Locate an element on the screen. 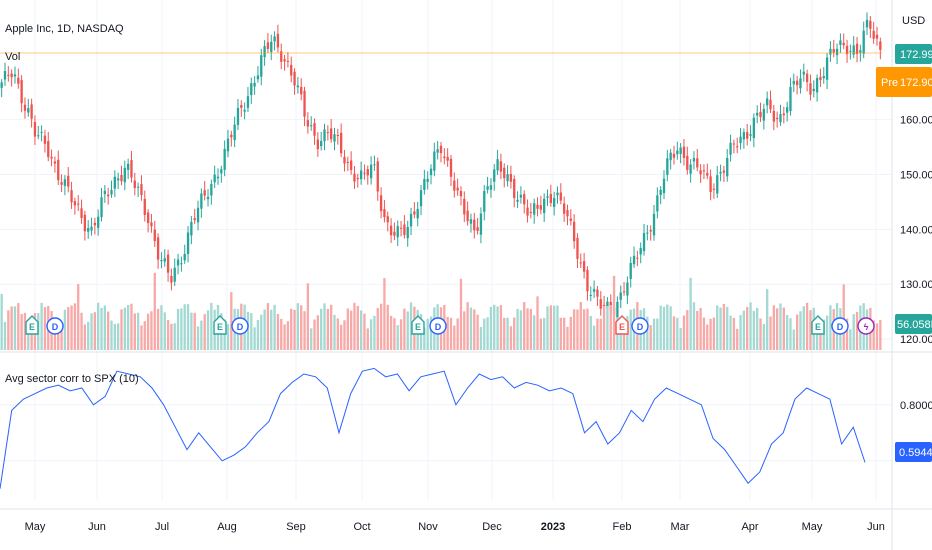  price-tick-label: 140.00 is located at coordinates (916, 230).